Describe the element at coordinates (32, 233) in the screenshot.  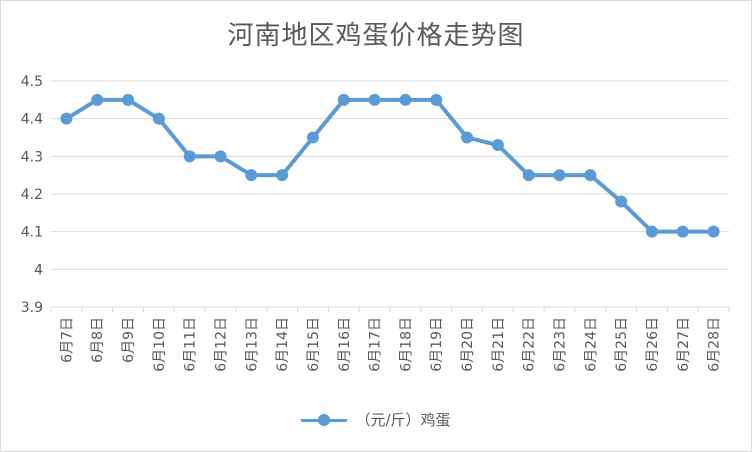
I see `y-tick-label: 4.1` at that location.